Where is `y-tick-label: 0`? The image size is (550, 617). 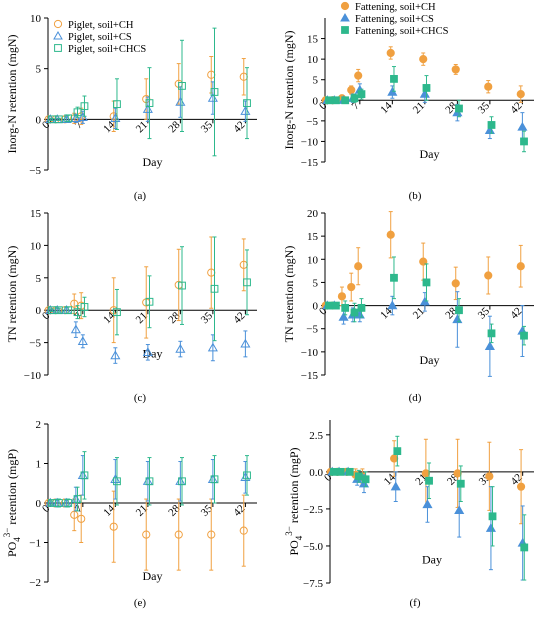 y-tick-label: 0 is located at coordinates (39, 311).